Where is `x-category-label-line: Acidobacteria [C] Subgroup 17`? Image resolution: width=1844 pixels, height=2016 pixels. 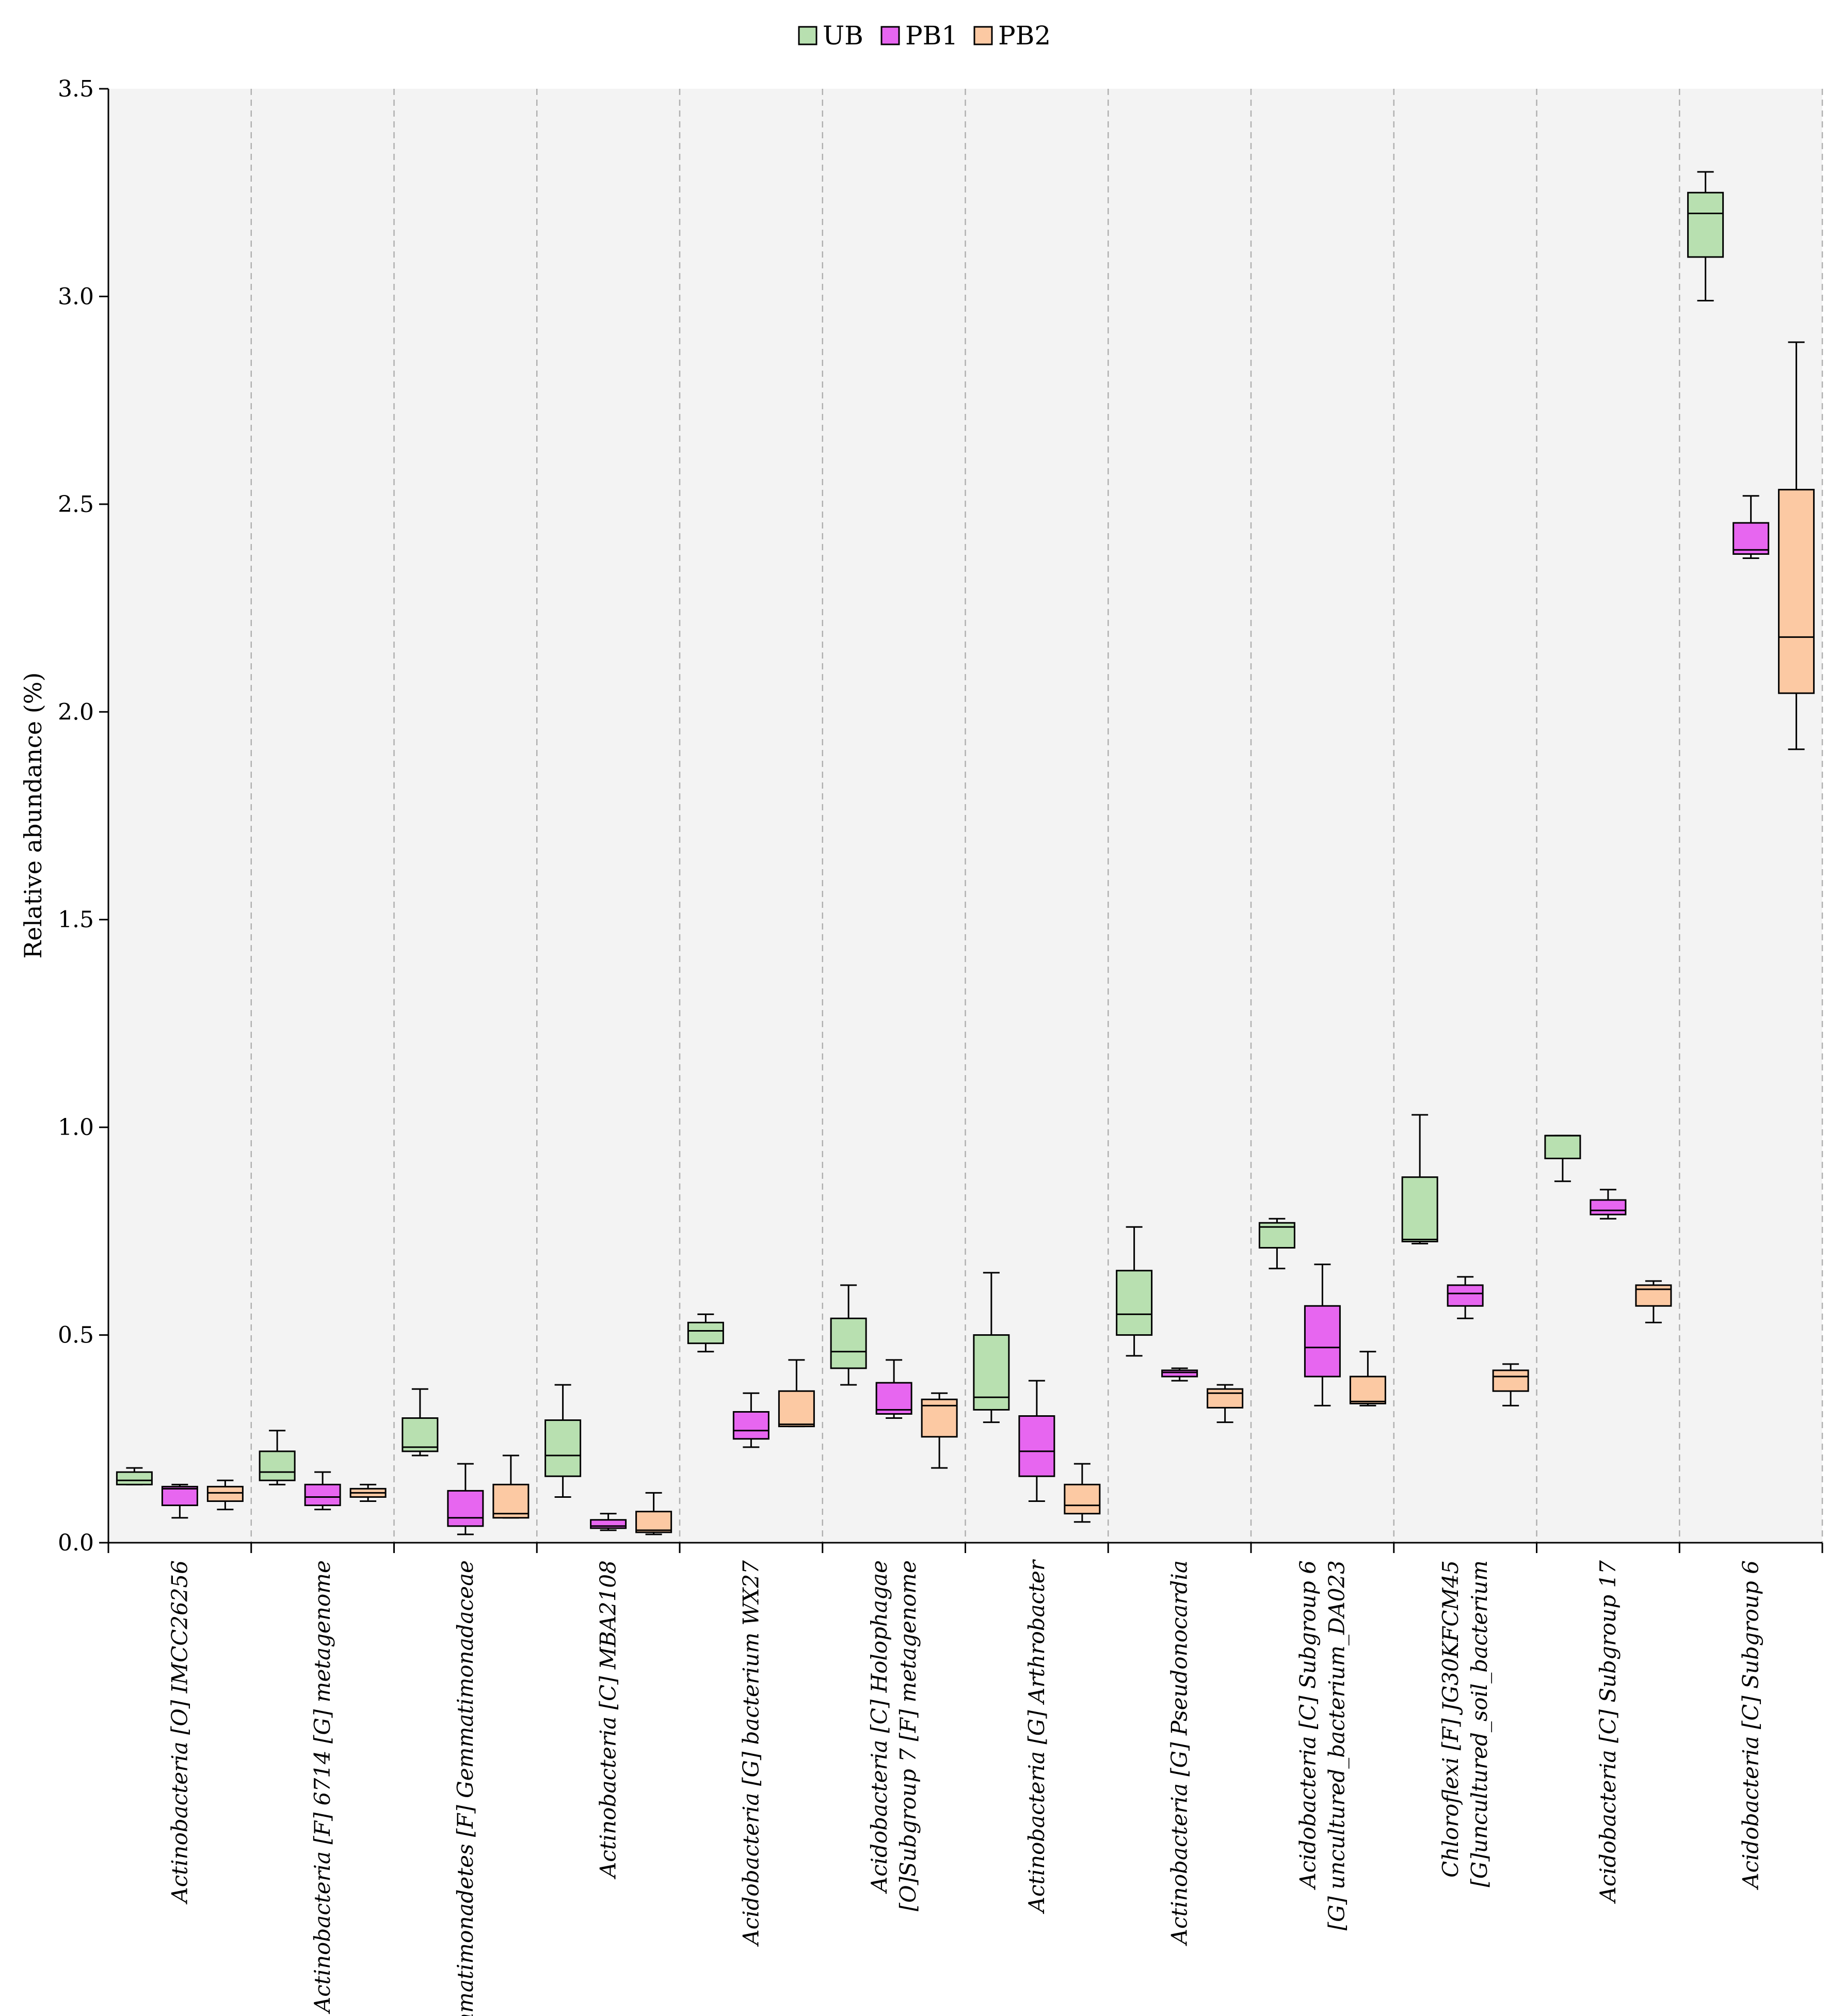 x-category-label-line: Acidobacteria [C] Subgroup 17 is located at coordinates (1608, 1732).